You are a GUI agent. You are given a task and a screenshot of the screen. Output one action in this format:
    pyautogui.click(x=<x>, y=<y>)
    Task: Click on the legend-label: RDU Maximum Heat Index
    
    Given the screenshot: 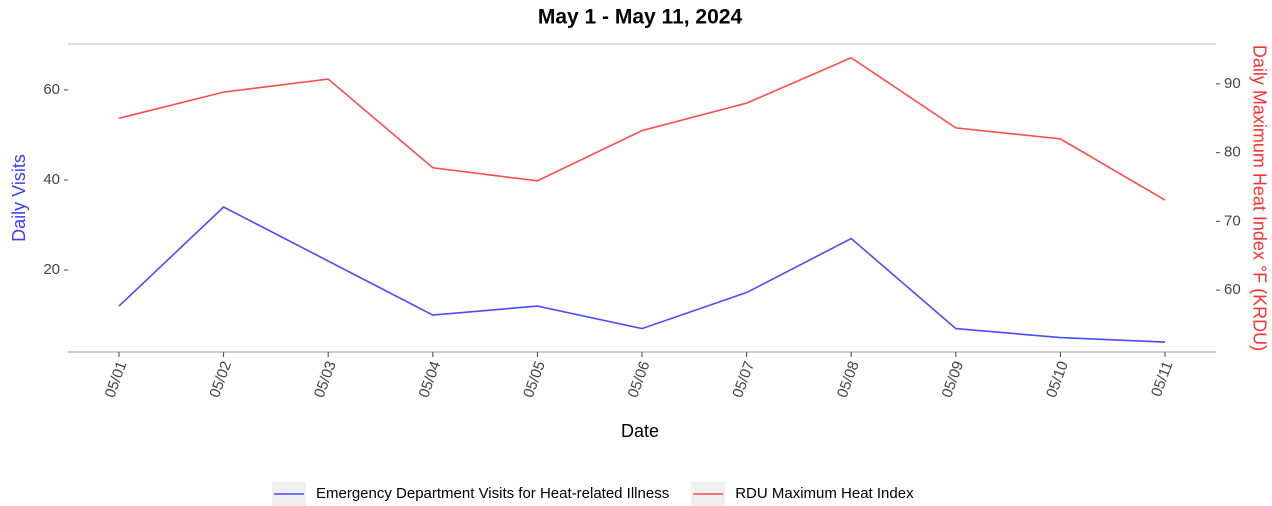 What is the action you would take?
    pyautogui.click(x=824, y=493)
    